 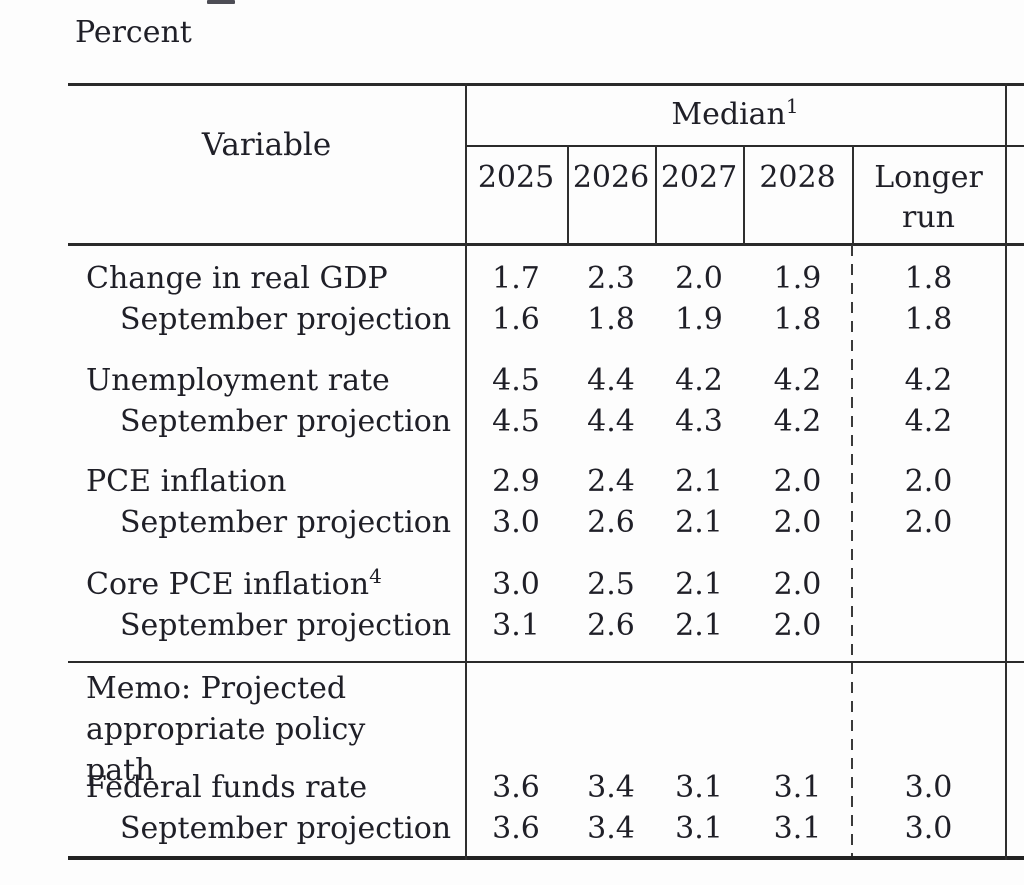 What do you see at coordinates (699, 380) in the screenshot?
I see `cell-2027: 4.2` at bounding box center [699, 380].